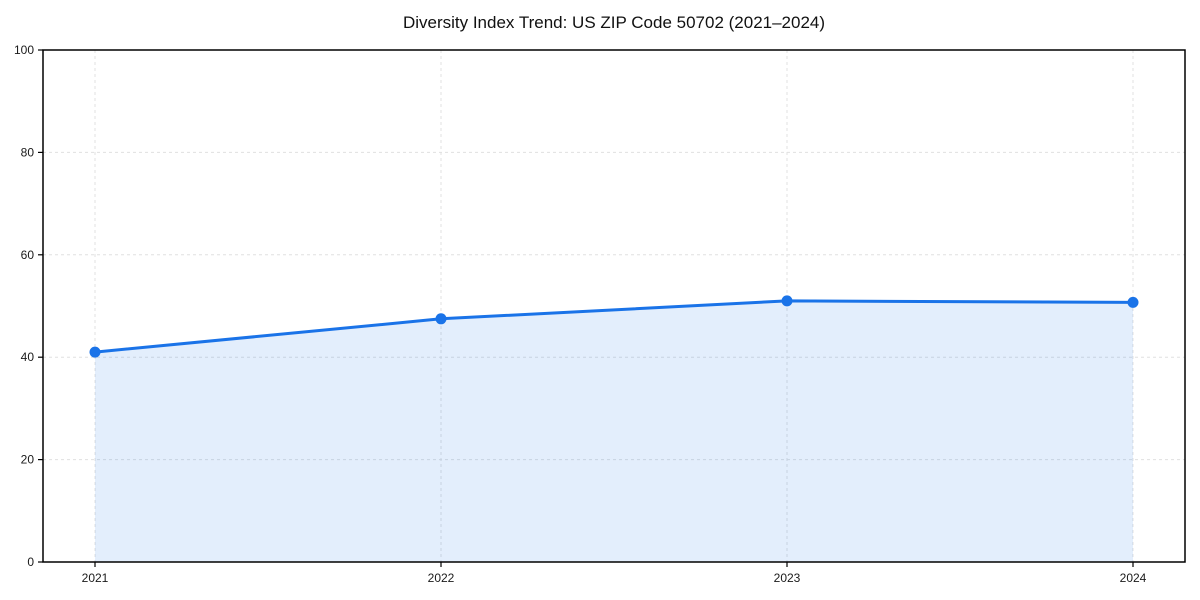  What do you see at coordinates (28, 152) in the screenshot?
I see `y-axis-tick-label: 80` at bounding box center [28, 152].